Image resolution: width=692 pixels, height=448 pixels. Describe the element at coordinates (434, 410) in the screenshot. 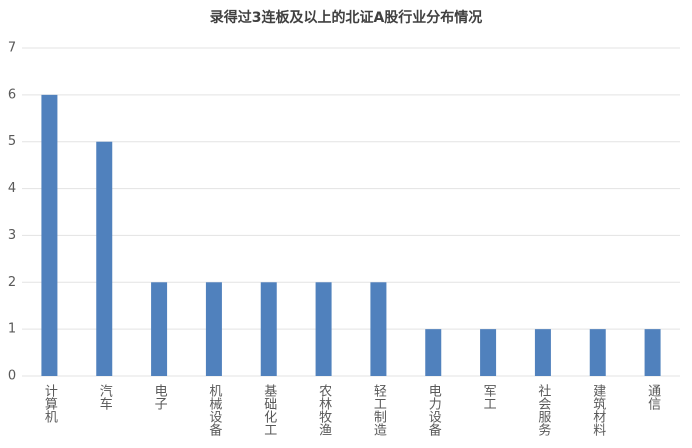

I see `x-tick-label: 电力设备` at that location.